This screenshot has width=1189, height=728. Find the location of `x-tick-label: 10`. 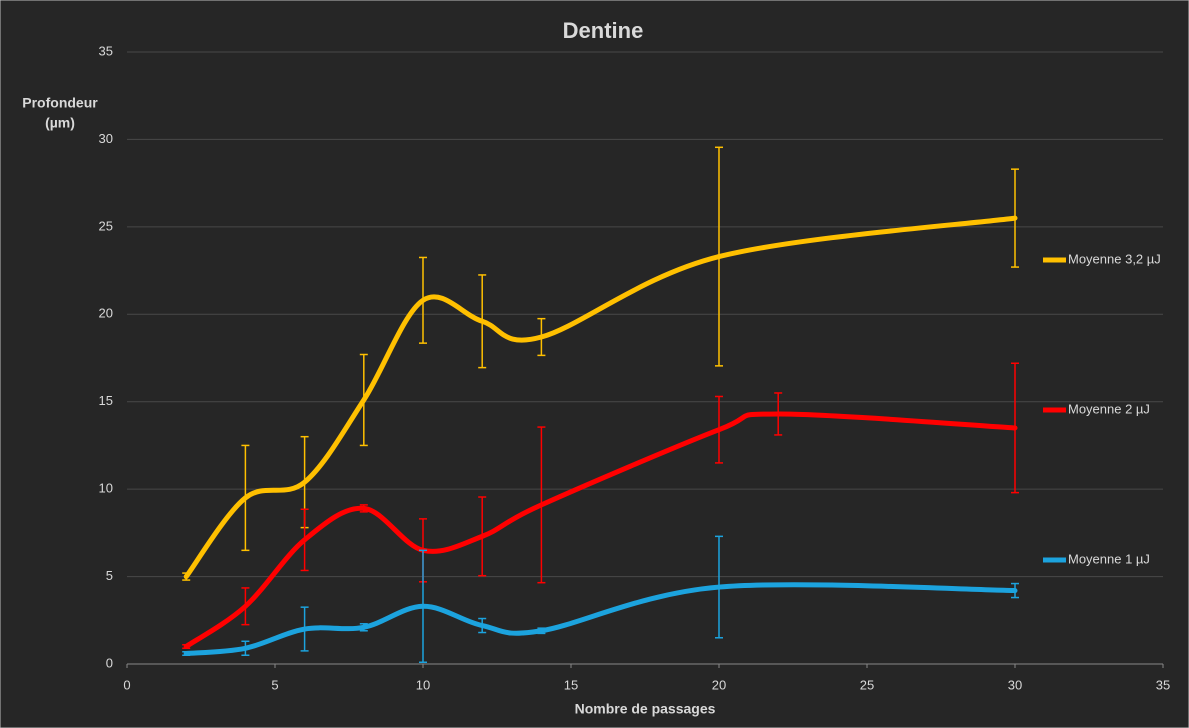

x-tick-label: 10 is located at coordinates (423, 684).